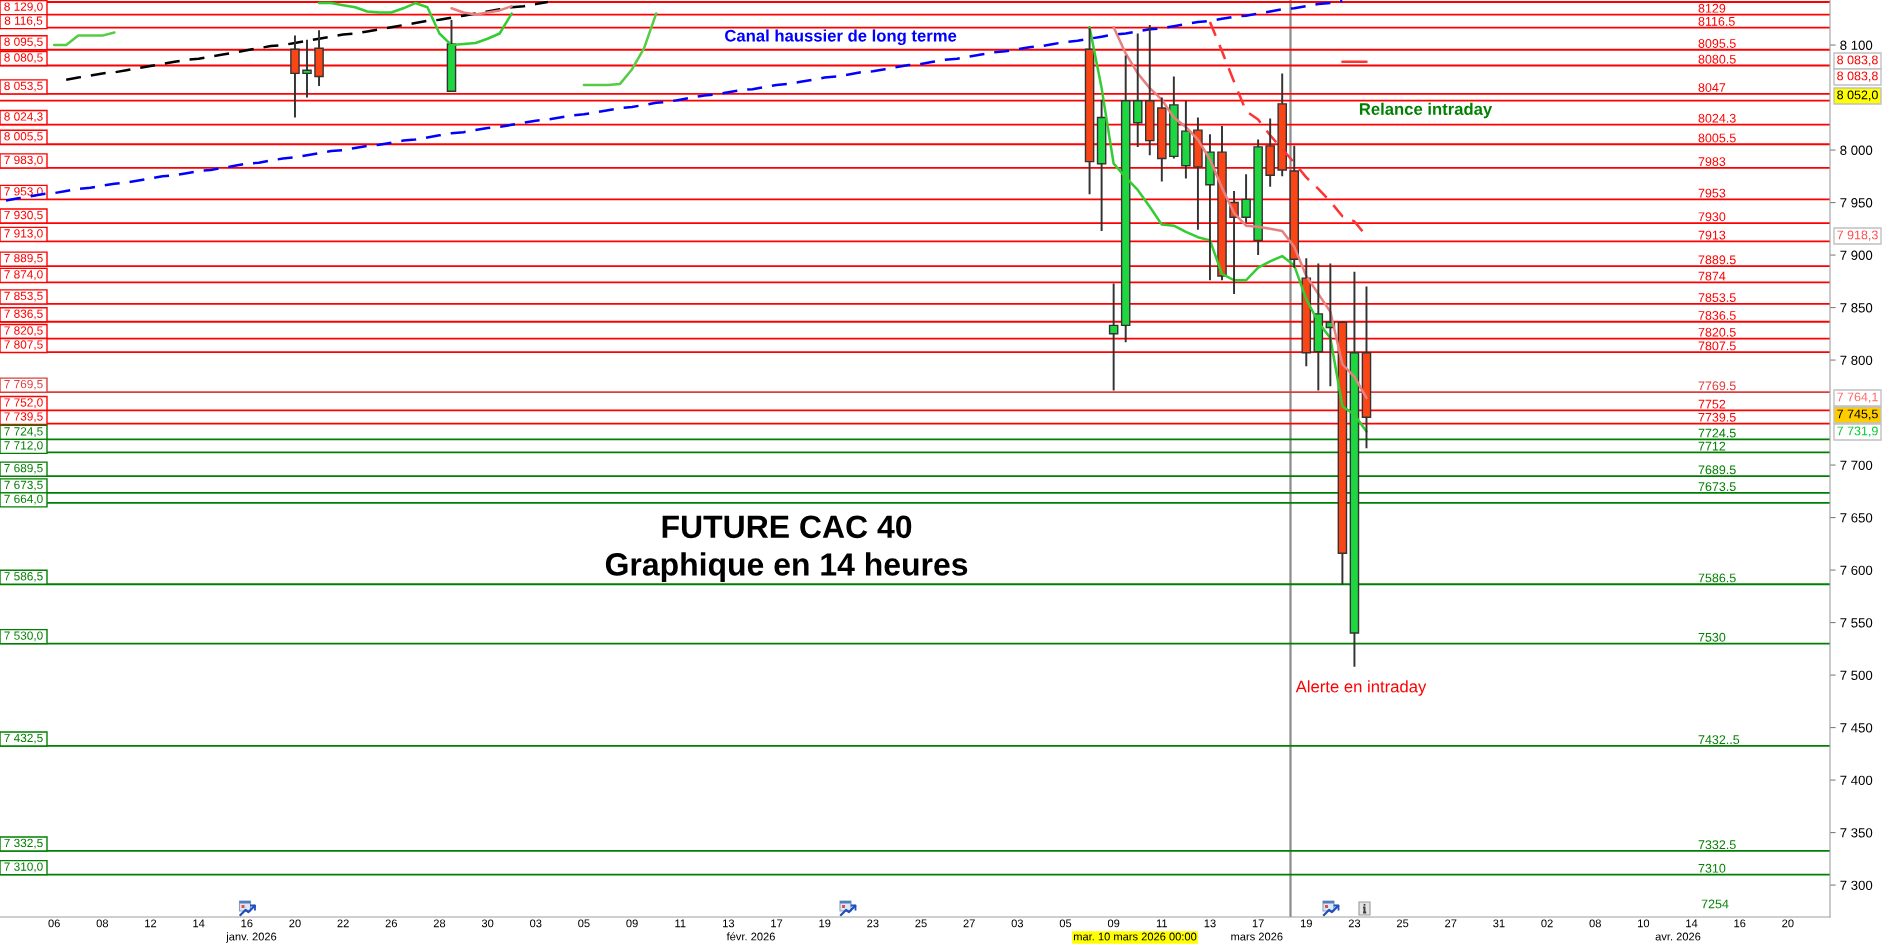  I want to click on annotation: 7 664,0, so click(23, 499).